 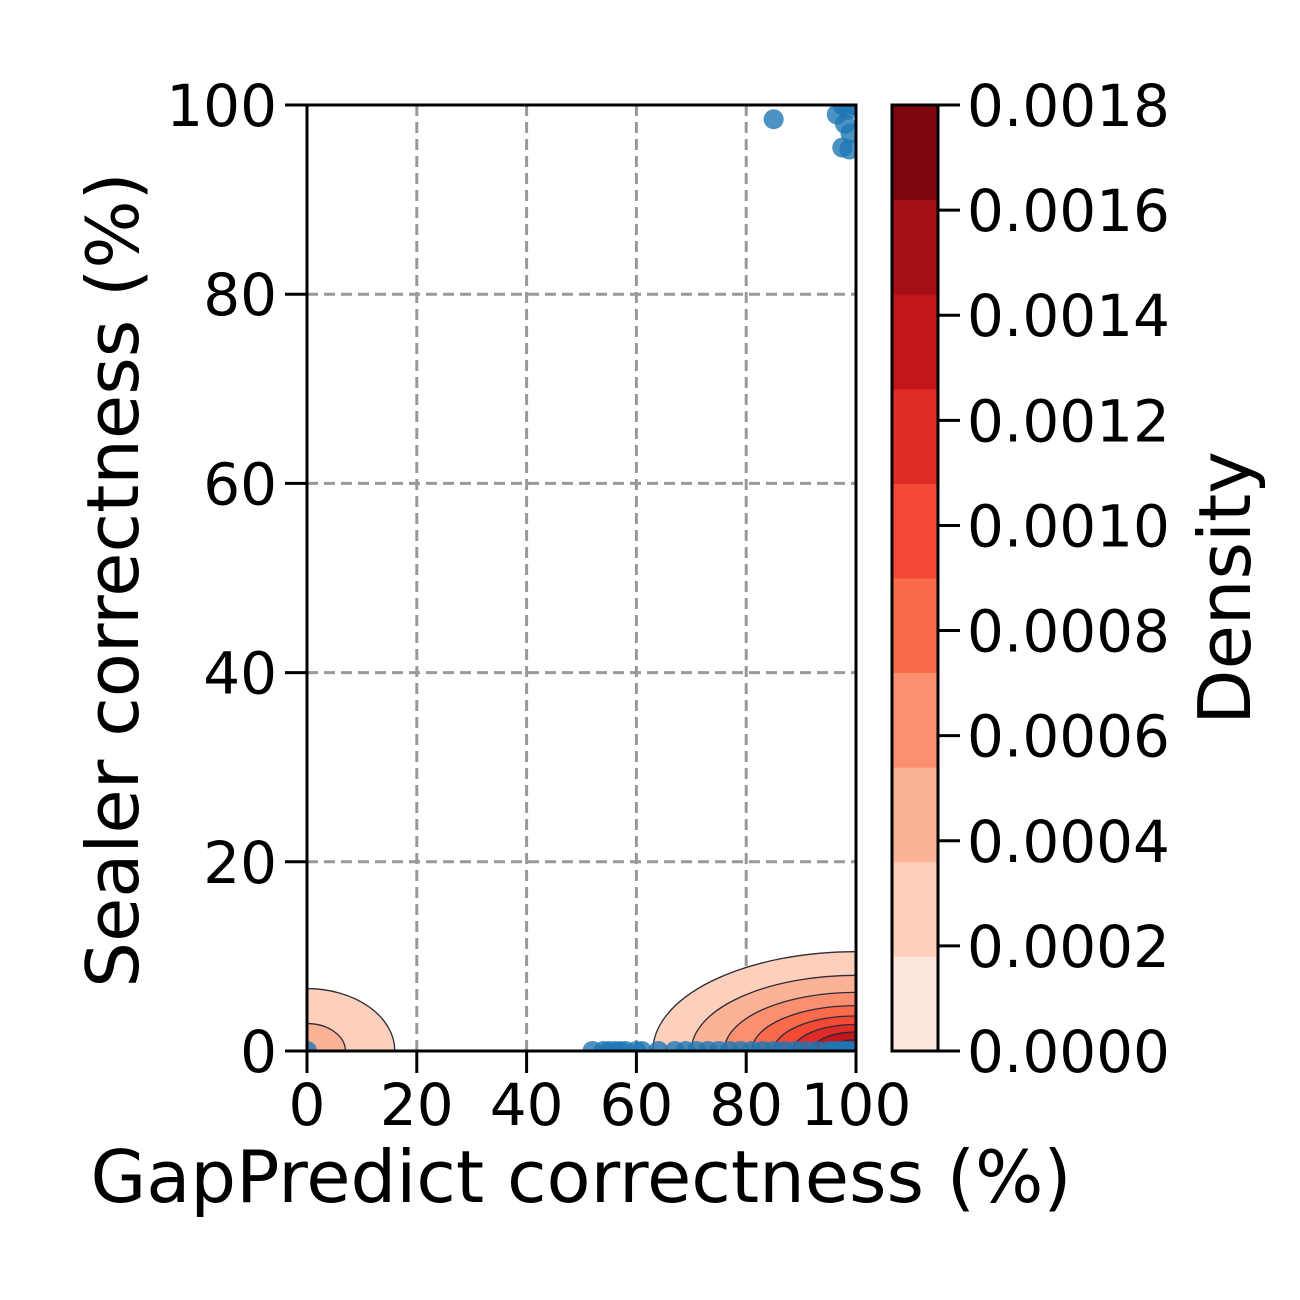 I want to click on y-tick-label: 20, so click(x=240, y=863).